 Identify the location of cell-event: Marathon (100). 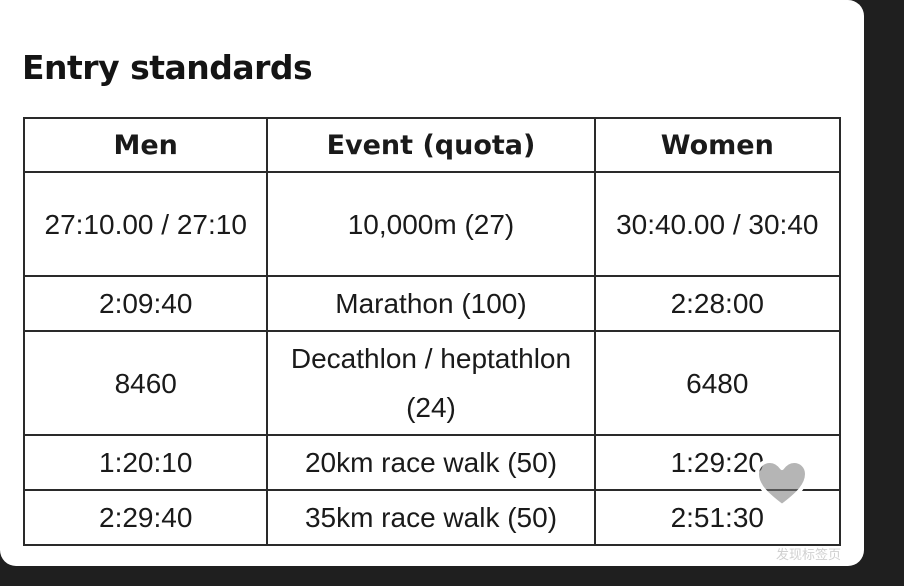
(431, 303).